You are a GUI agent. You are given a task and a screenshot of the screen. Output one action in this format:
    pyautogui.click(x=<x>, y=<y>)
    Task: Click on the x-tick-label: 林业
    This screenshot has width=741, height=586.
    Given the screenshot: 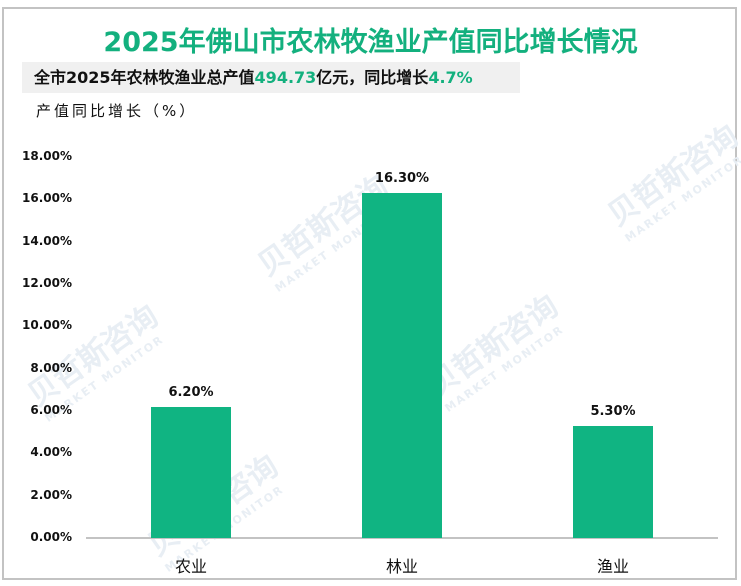 What is the action you would take?
    pyautogui.click(x=401, y=566)
    